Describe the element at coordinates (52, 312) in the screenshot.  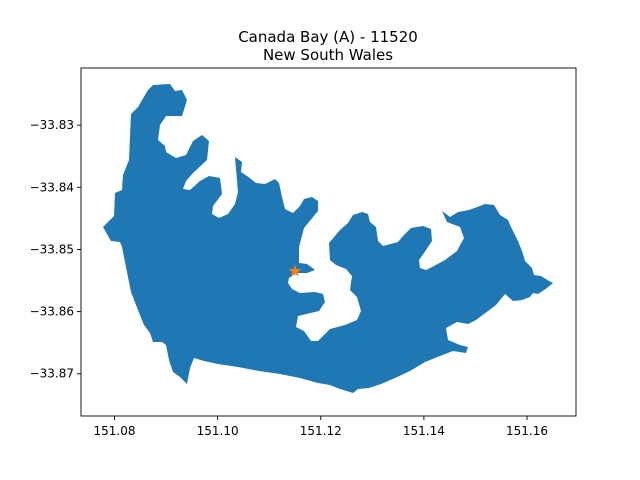
I see `y-tick-label: −33.86` at that location.